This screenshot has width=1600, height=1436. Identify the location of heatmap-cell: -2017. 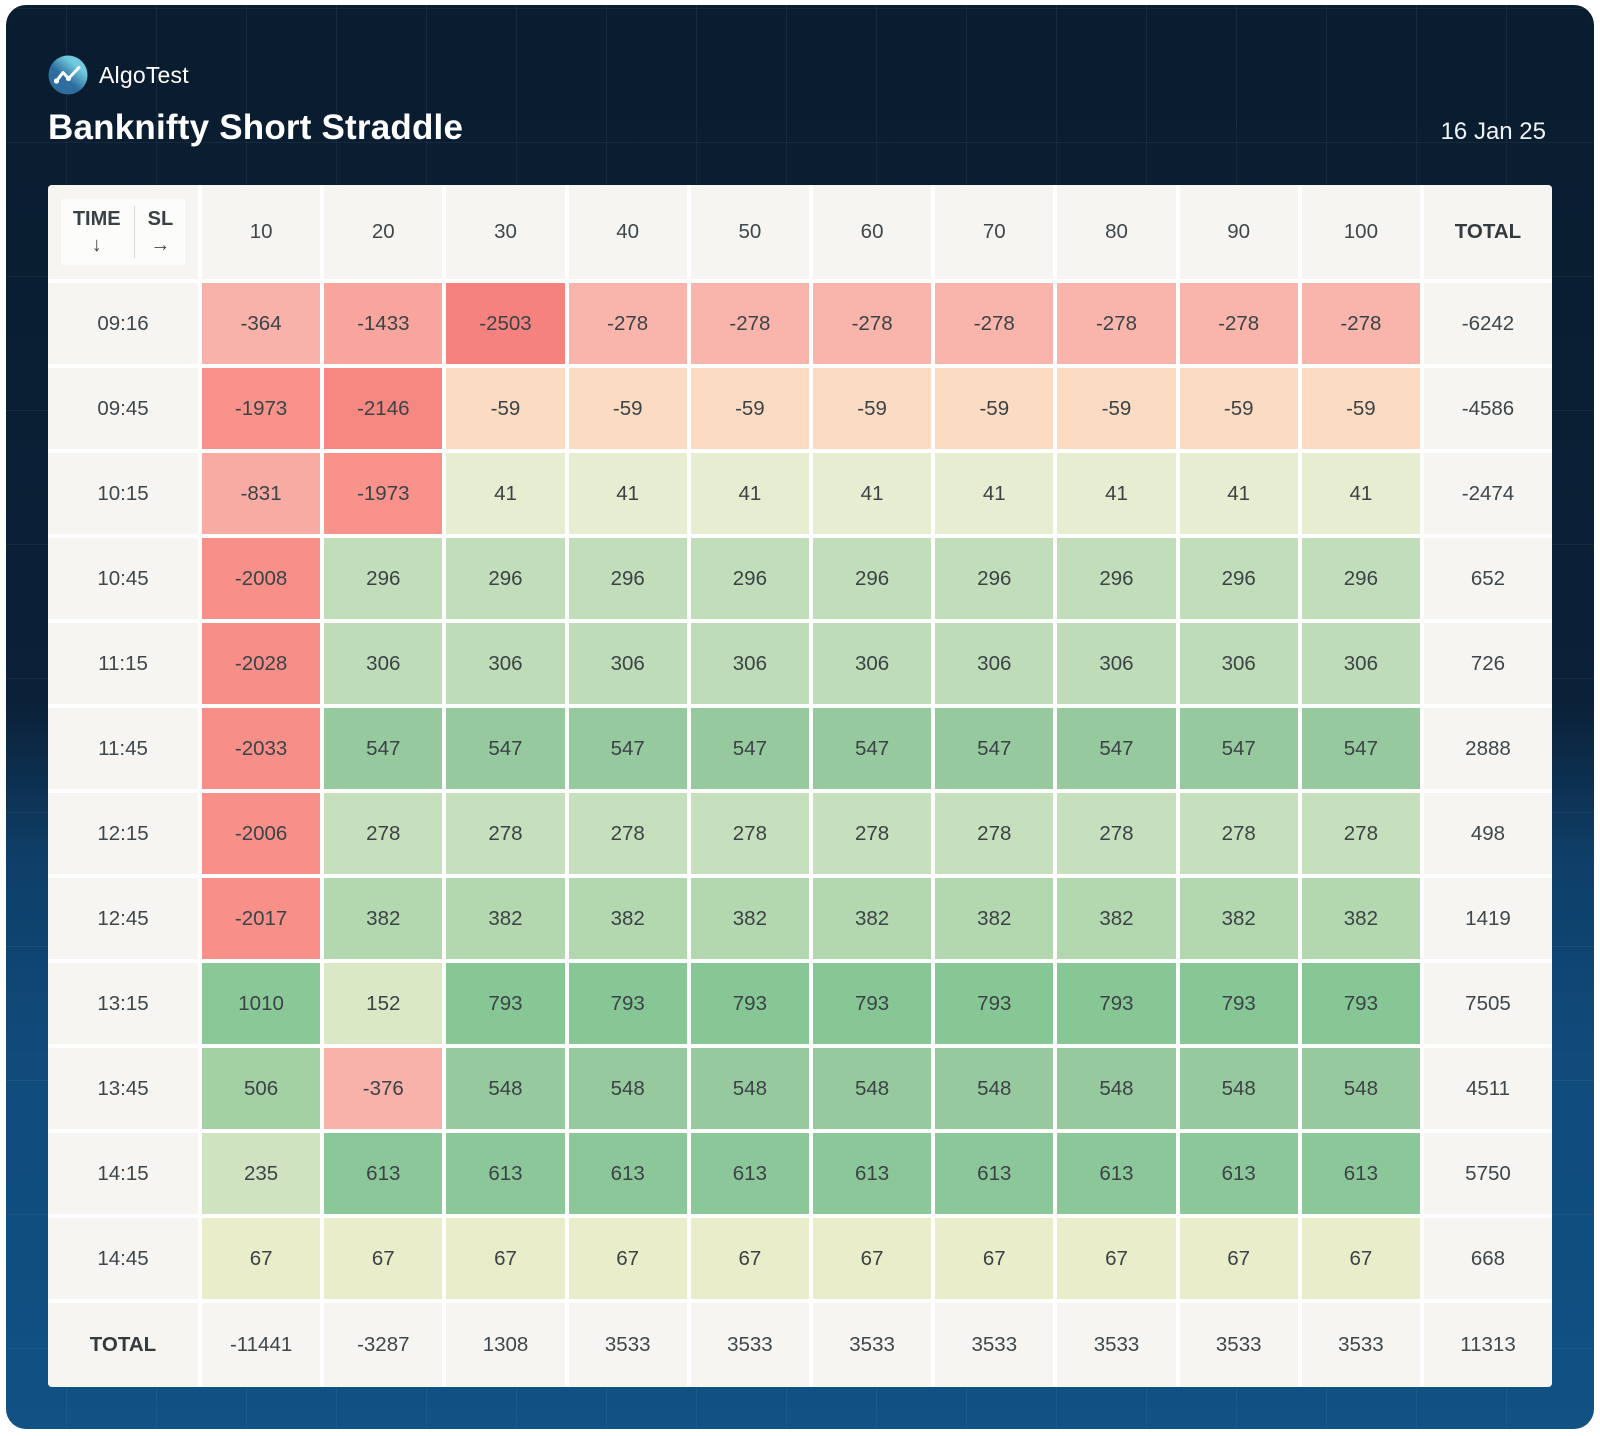
(261, 918).